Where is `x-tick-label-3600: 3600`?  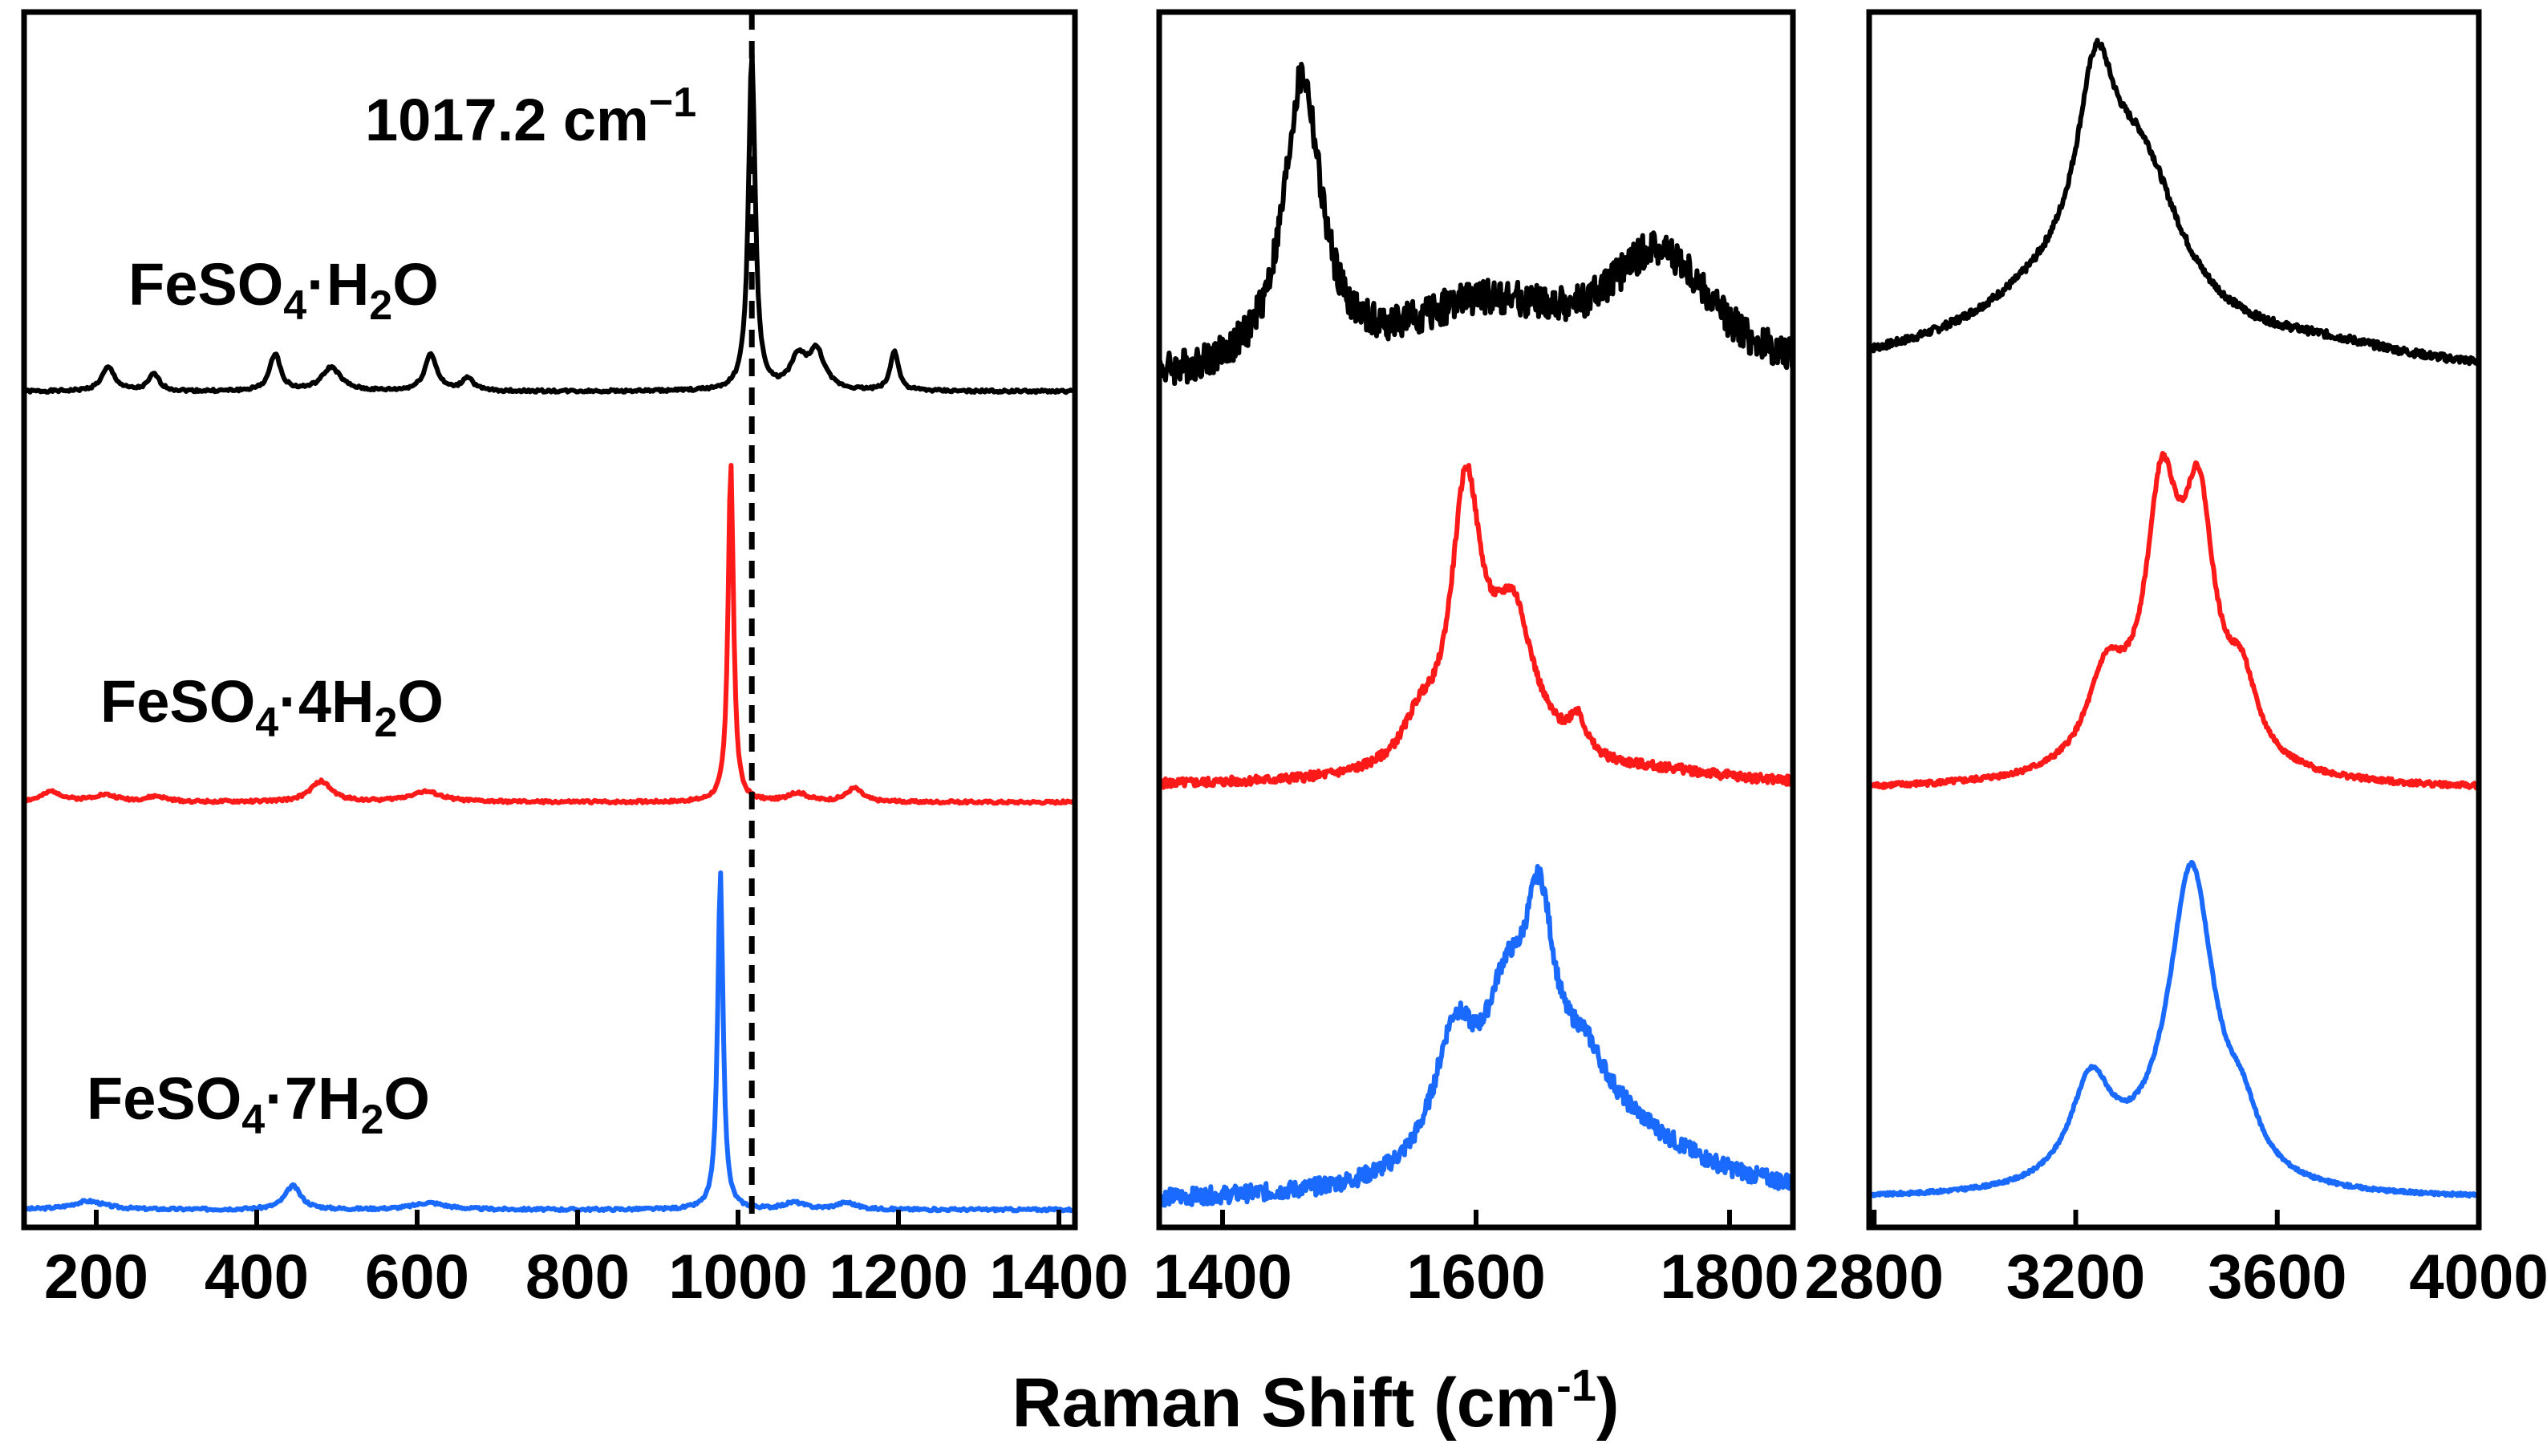
x-tick-label-3600: 3600 is located at coordinates (2277, 1276).